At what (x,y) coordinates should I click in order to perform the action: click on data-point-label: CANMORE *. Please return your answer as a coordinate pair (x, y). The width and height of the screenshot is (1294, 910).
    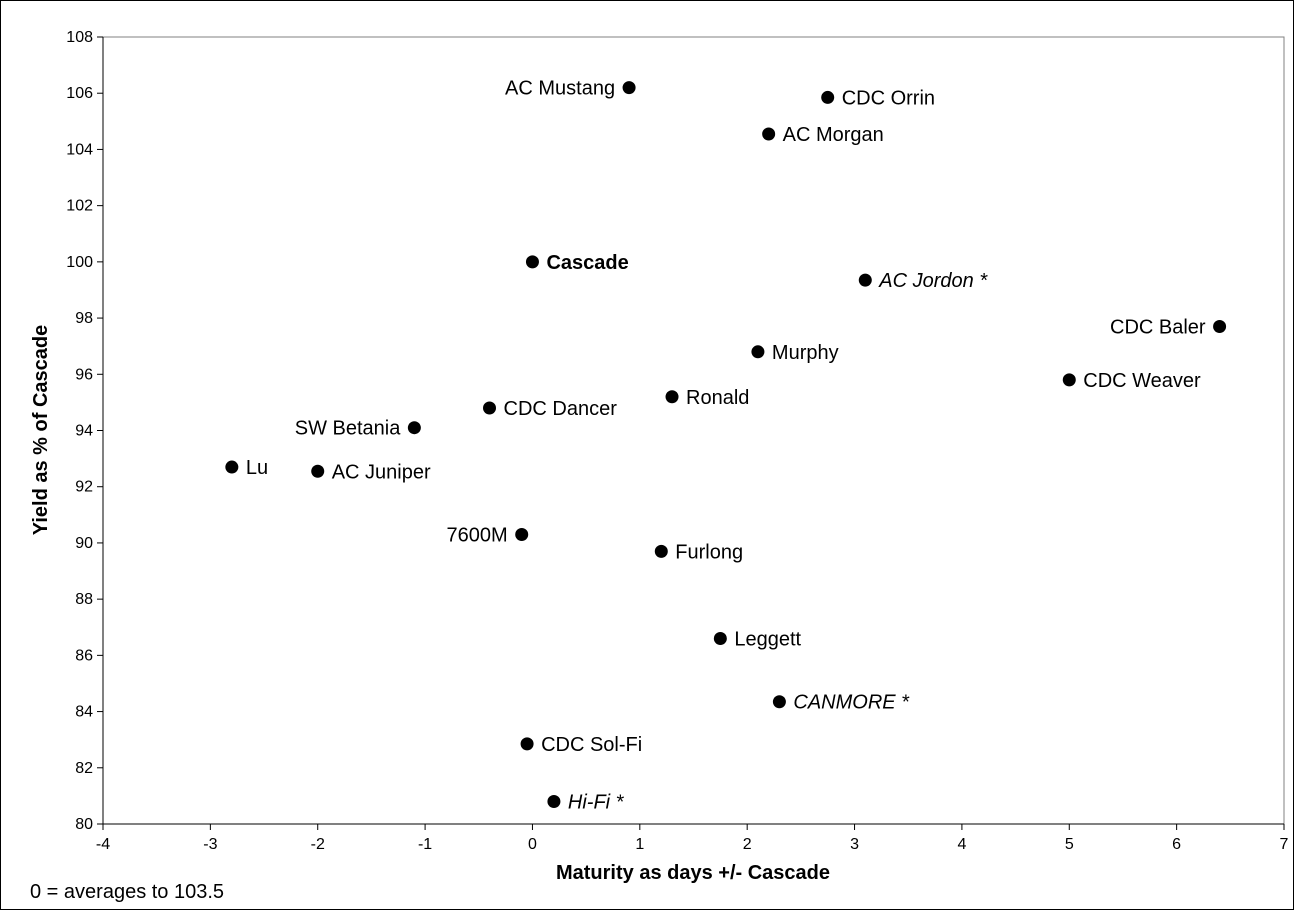
    Looking at the image, I should click on (851, 703).